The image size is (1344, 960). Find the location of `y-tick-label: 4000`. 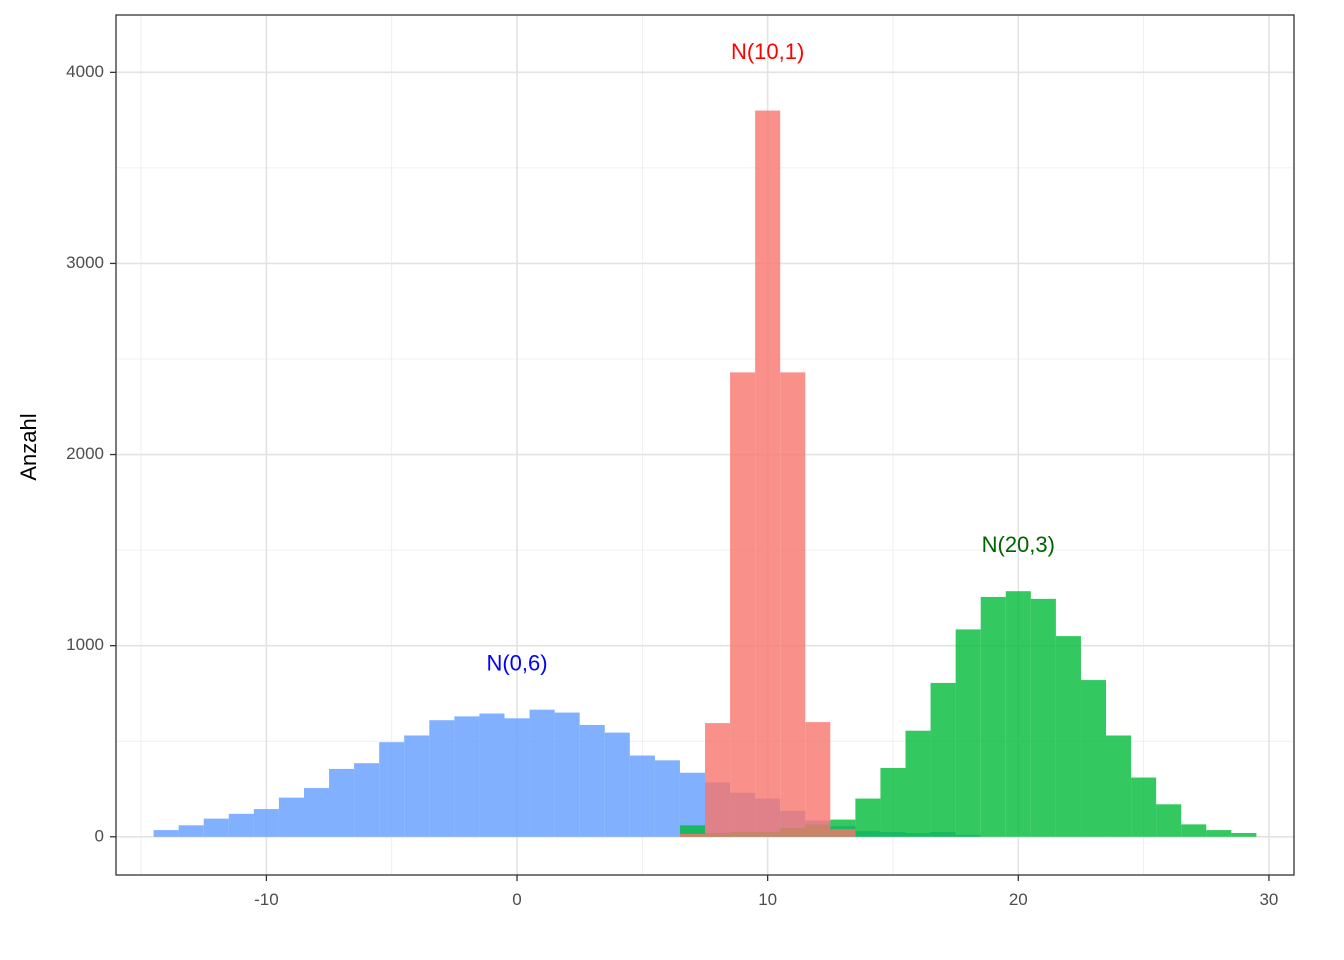

y-tick-label: 4000 is located at coordinates (85, 71).